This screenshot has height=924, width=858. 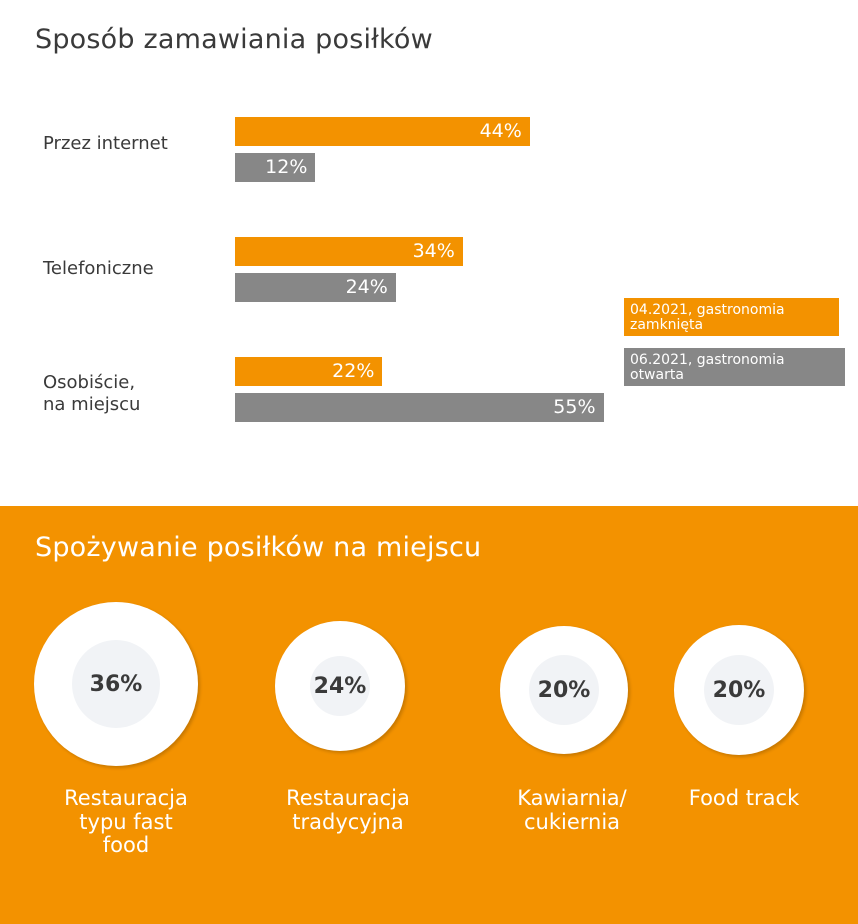 What do you see at coordinates (731, 317) in the screenshot?
I see `legend-item: 04.2021, gastronomia zamknięta` at bounding box center [731, 317].